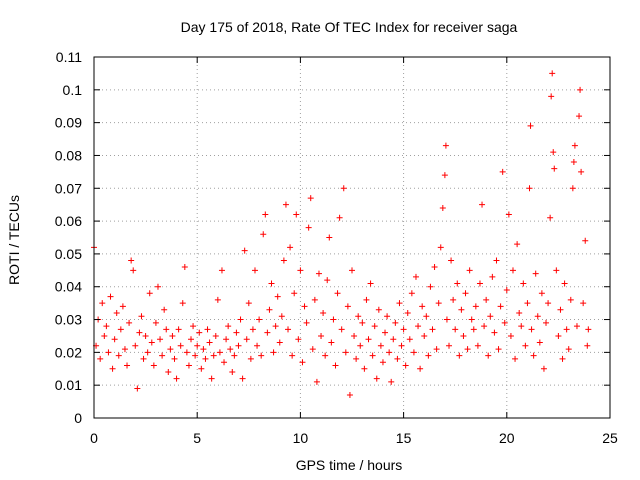 The height and width of the screenshot is (480, 640). What do you see at coordinates (610, 438) in the screenshot?
I see `x-tick-label: 25` at bounding box center [610, 438].